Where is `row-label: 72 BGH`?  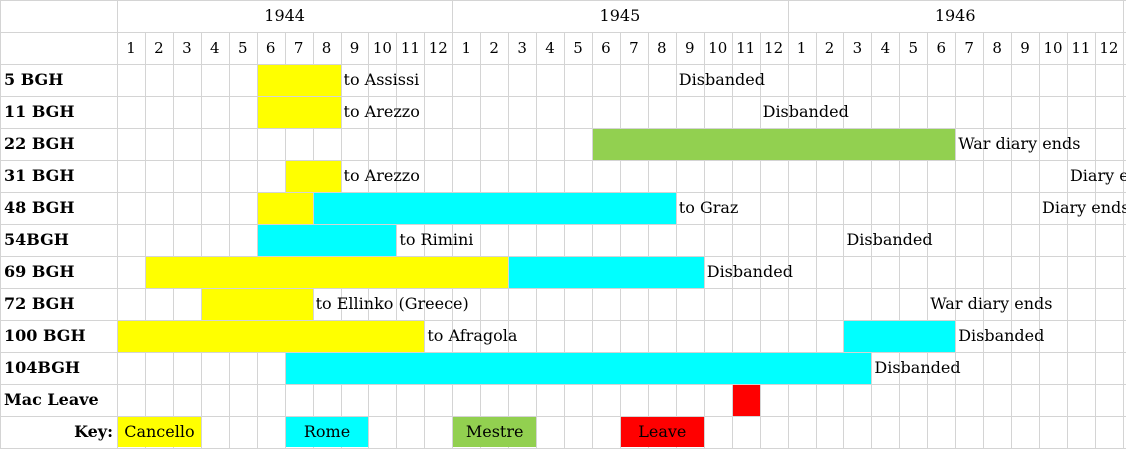 row-label: 72 BGH is located at coordinates (39, 303).